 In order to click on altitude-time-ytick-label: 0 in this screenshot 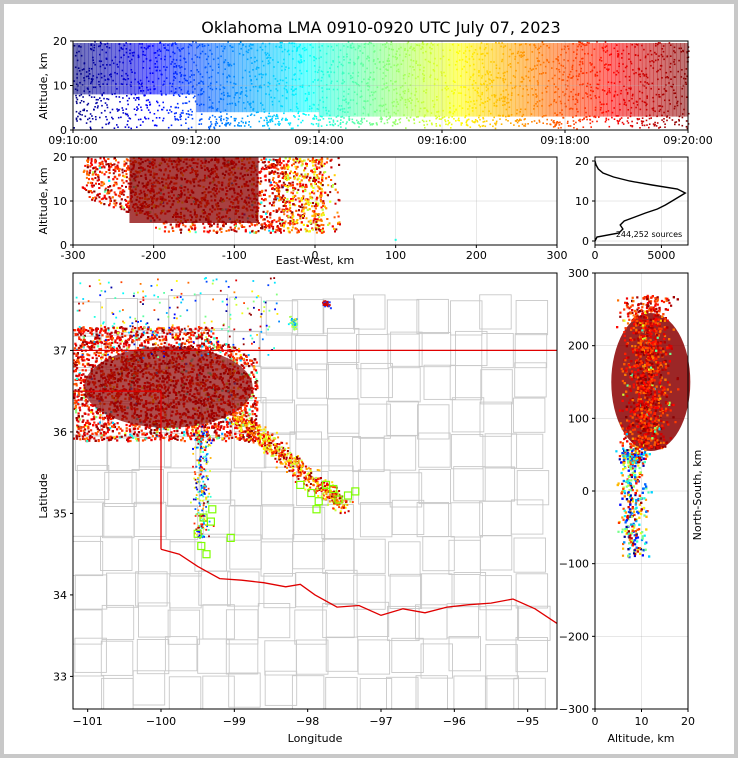, I will do `click(63, 130)`.